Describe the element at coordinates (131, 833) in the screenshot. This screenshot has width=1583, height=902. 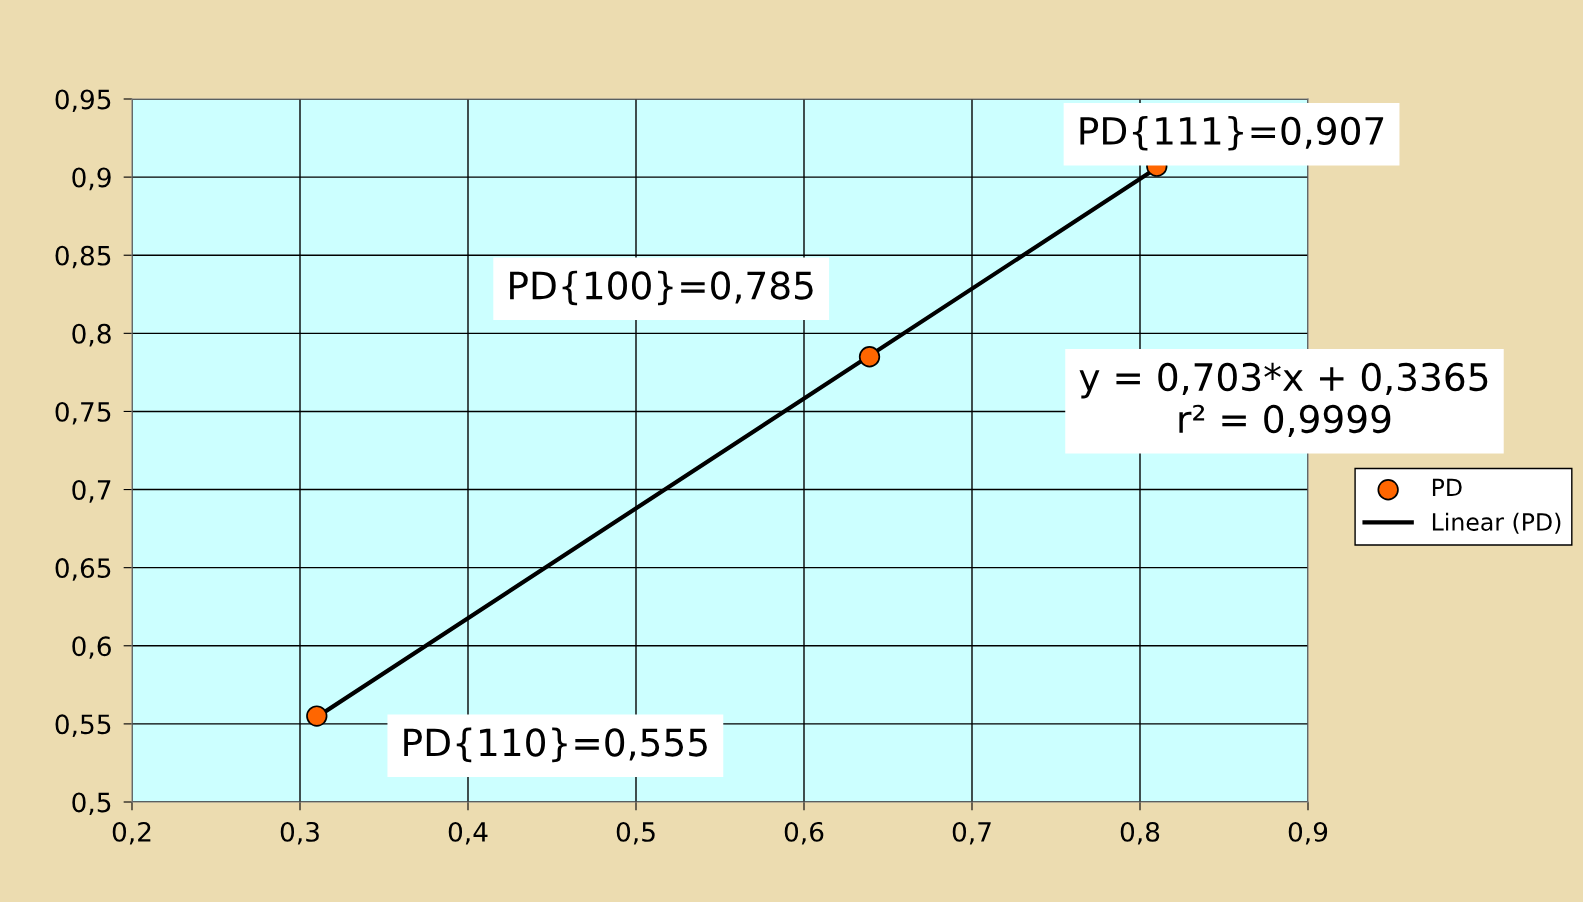
I see `x-tick-label: 0,2` at that location.